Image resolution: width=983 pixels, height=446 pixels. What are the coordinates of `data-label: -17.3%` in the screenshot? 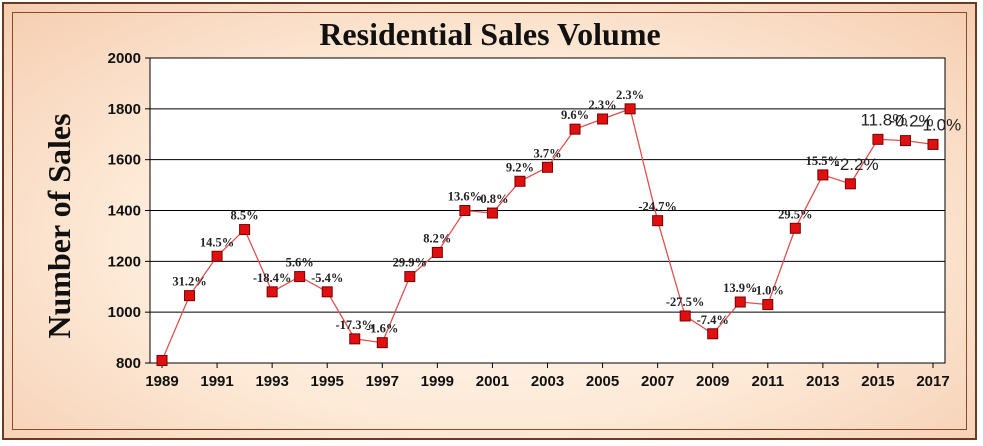 It's located at (354, 325).